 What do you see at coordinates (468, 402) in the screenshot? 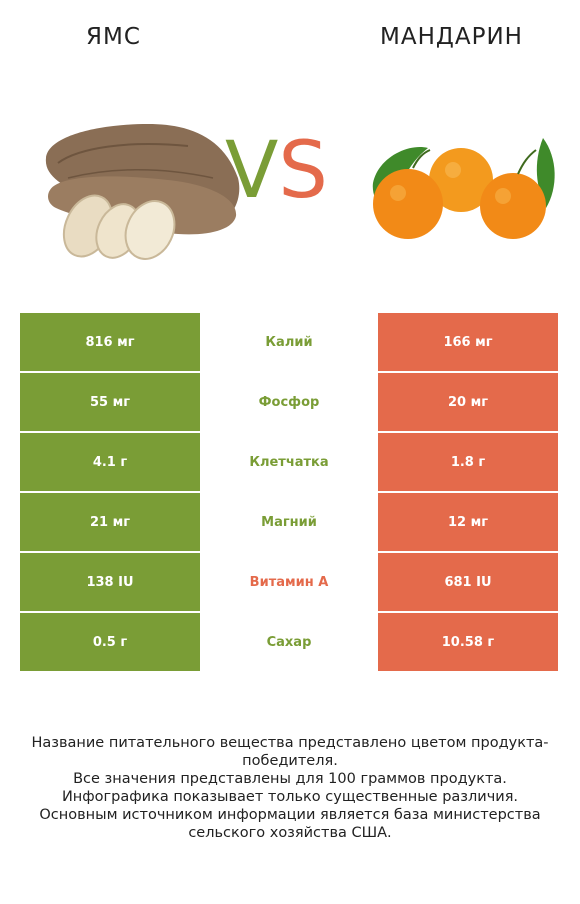
I see `right-value: 20 мг` at bounding box center [468, 402].